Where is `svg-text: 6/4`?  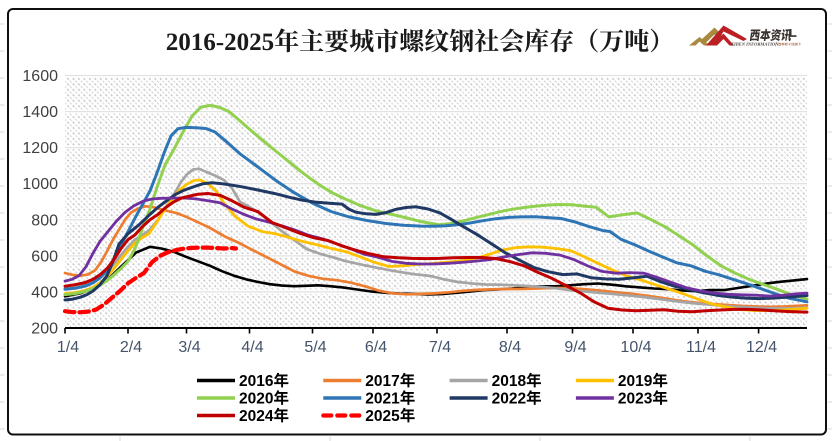
svg-text: 6/4 is located at coordinates (376, 347).